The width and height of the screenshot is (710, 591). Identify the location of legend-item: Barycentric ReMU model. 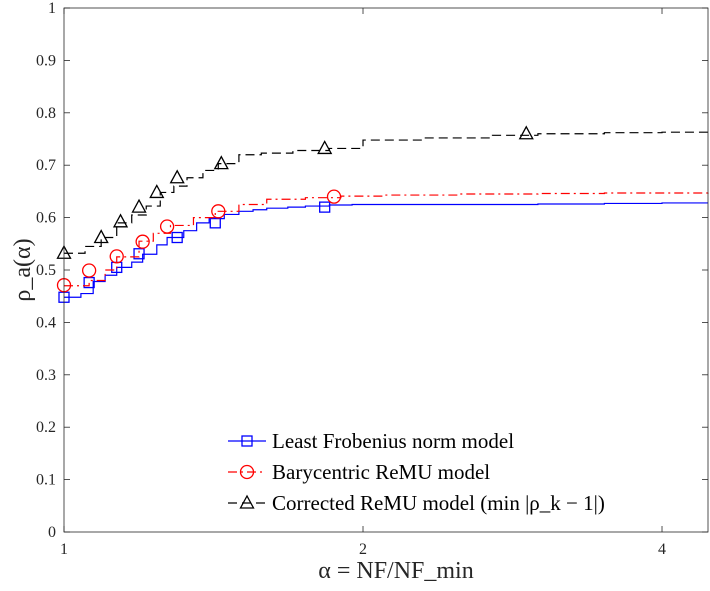
(359, 472).